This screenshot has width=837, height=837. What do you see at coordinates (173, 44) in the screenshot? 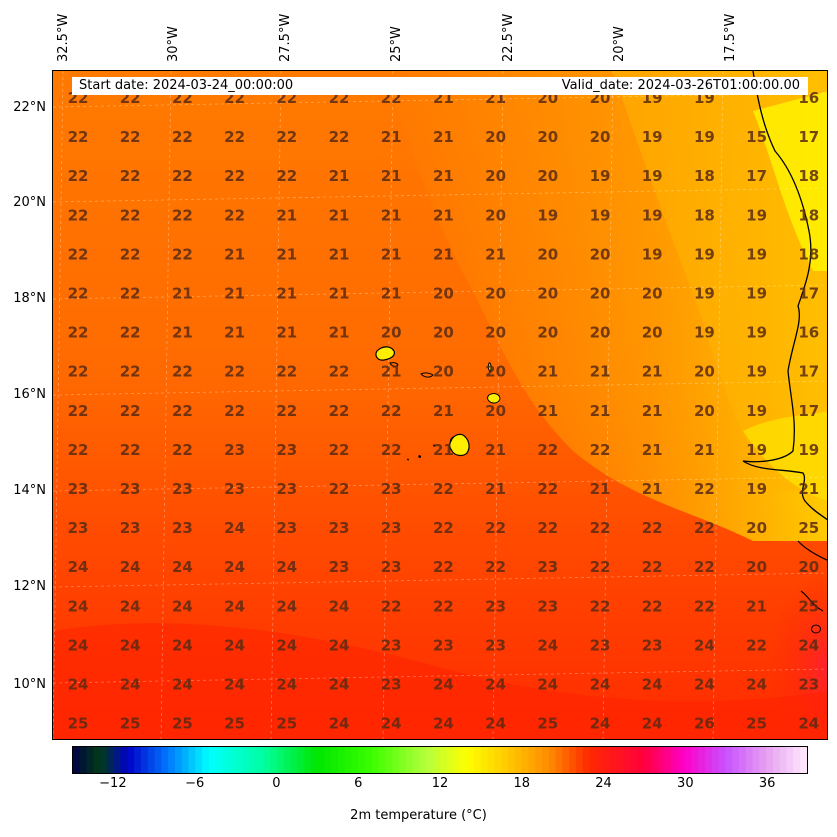
I see `longitude-label: 30°W` at bounding box center [173, 44].